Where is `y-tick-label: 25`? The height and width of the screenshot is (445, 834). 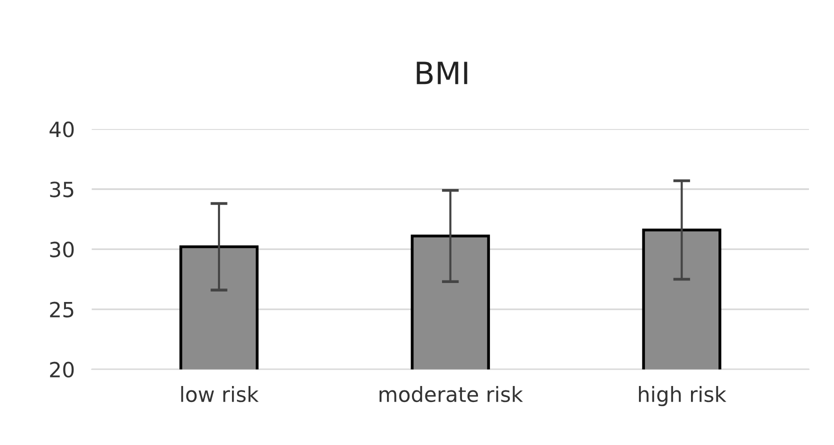 y-tick-label: 25 is located at coordinates (62, 310).